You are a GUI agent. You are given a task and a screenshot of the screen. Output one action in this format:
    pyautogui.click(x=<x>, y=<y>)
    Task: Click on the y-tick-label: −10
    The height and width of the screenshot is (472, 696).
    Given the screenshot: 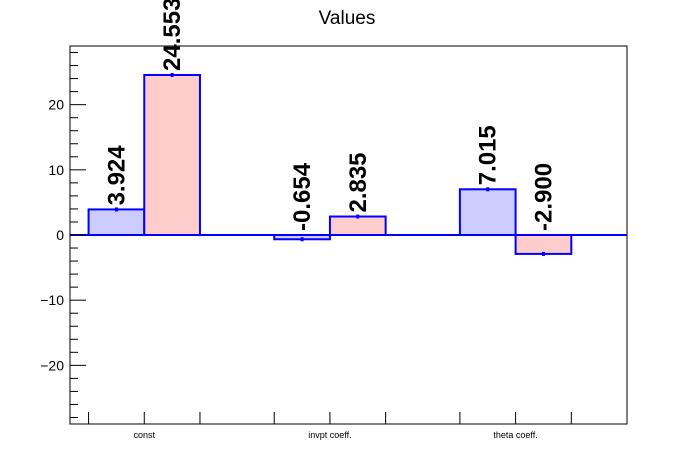 What is the action you would take?
    pyautogui.click(x=52, y=300)
    